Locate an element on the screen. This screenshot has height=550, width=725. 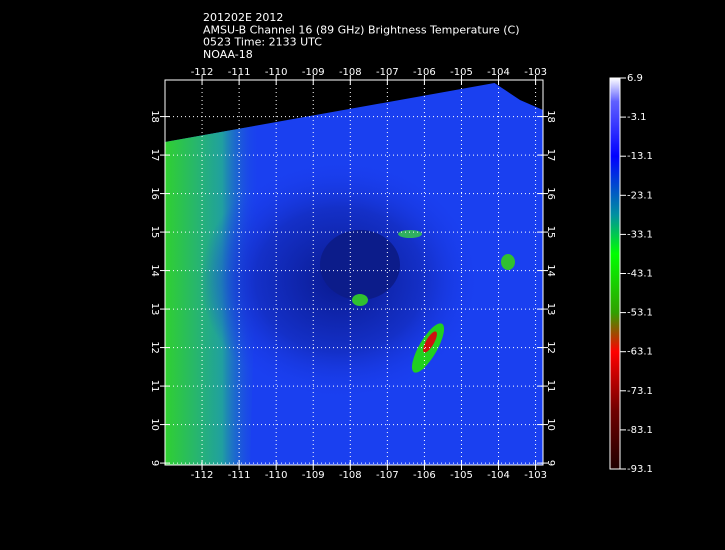
colorbar-label: -33.1 is located at coordinates (640, 234).